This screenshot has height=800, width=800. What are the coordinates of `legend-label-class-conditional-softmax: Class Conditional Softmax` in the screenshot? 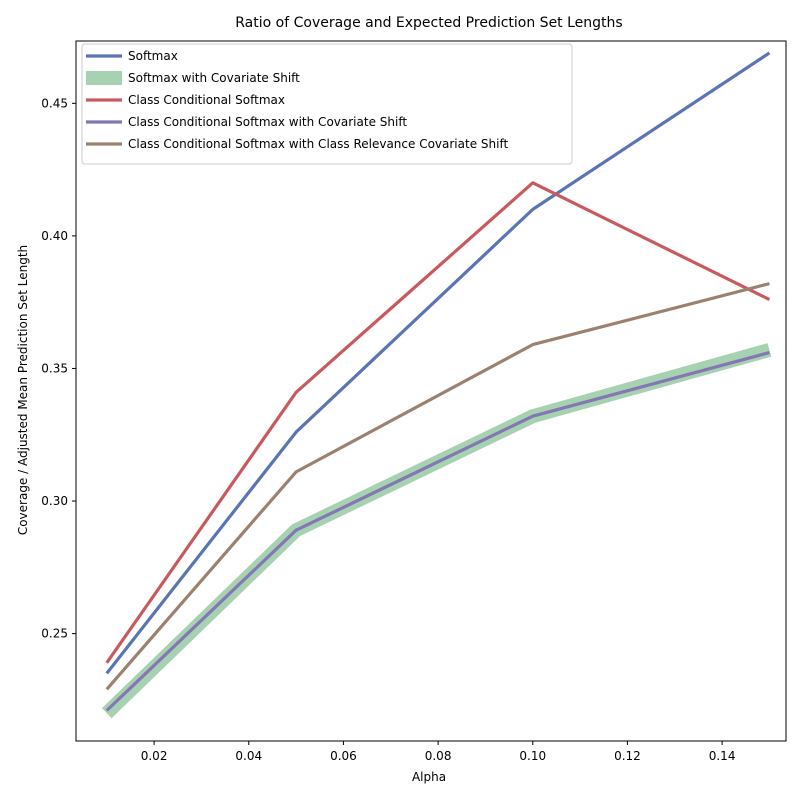 It's located at (206, 100).